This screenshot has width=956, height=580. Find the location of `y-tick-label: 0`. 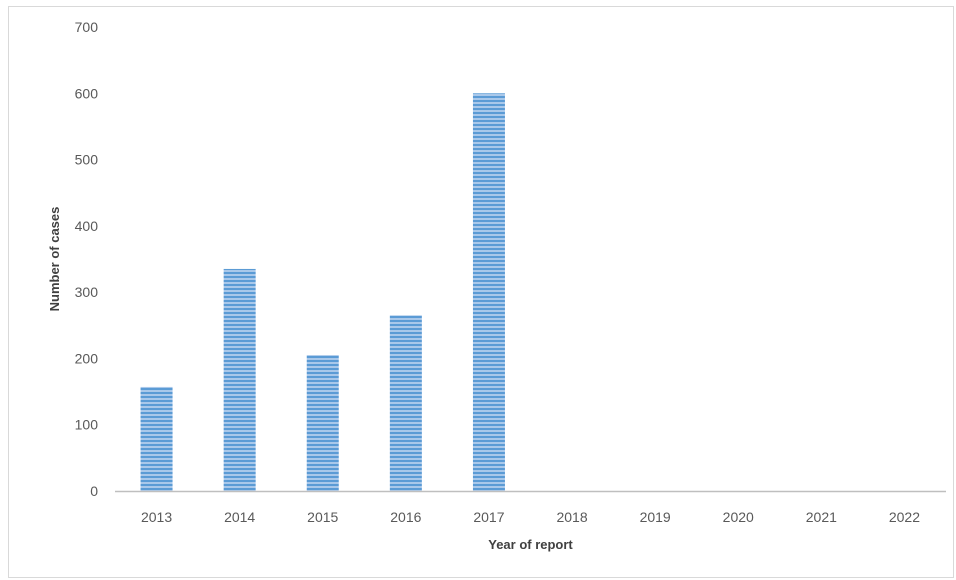

y-tick-label: 0 is located at coordinates (94, 491).